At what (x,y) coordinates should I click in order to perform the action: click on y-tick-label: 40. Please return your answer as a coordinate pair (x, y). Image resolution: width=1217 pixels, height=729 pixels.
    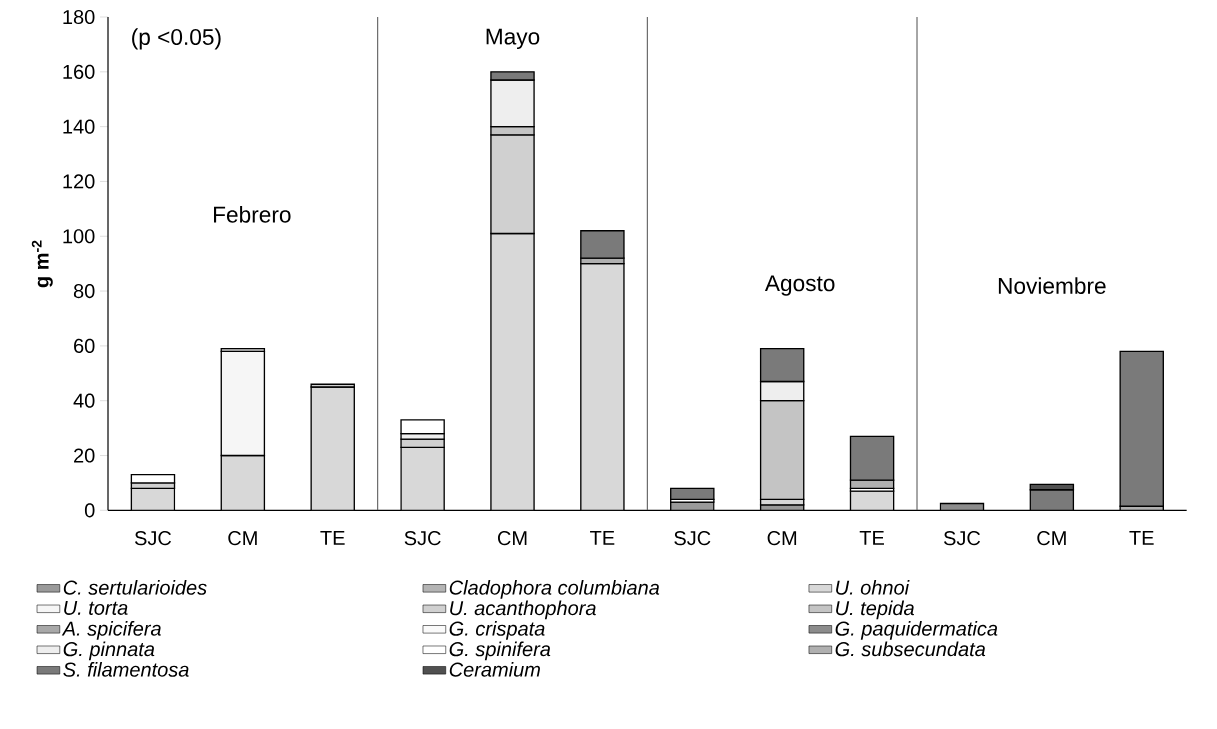
    Looking at the image, I should click on (84, 400).